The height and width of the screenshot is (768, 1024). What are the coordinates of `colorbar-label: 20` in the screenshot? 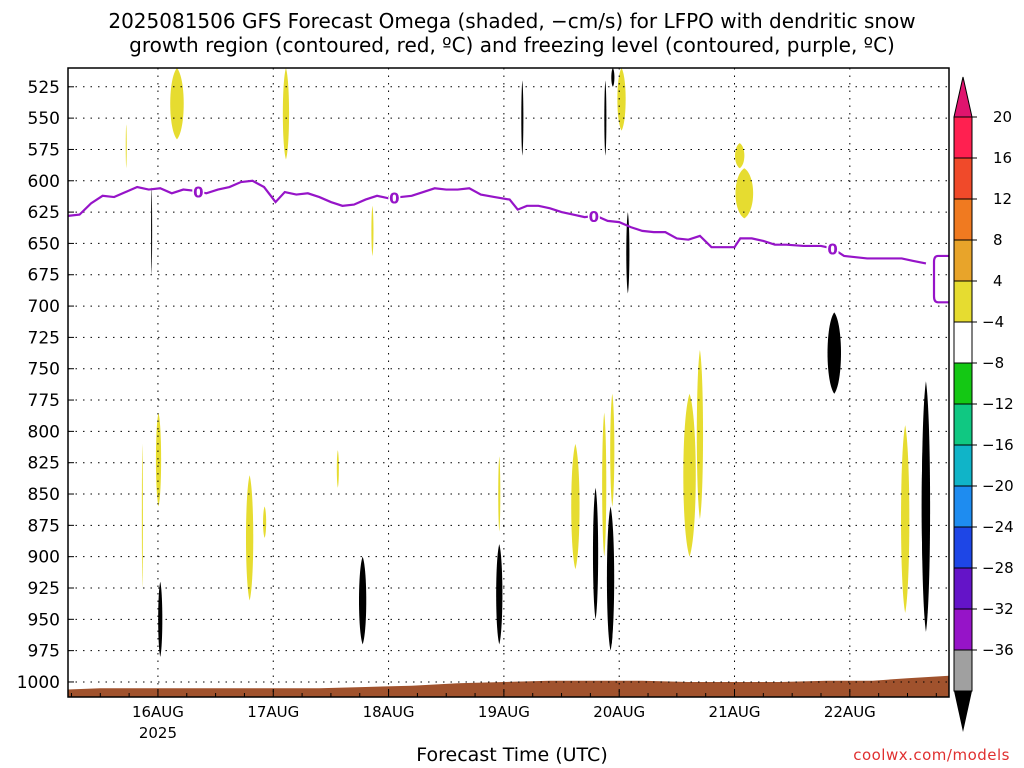 It's located at (1002, 117).